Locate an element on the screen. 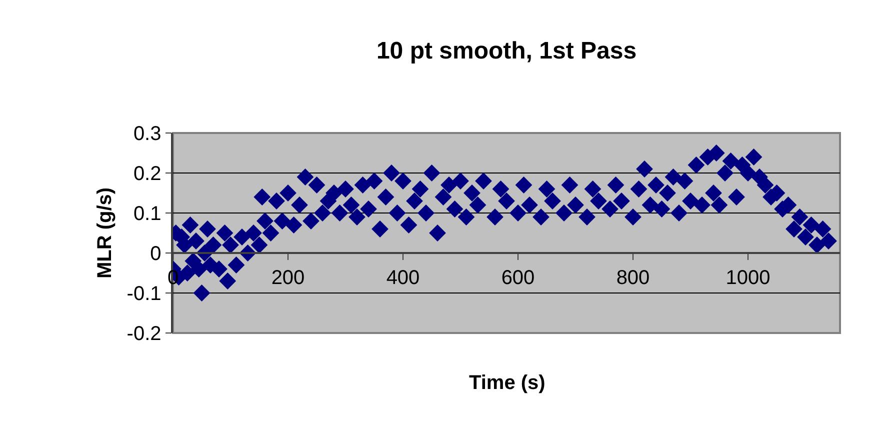  y-tick-label: -0.1 is located at coordinates (144, 294).